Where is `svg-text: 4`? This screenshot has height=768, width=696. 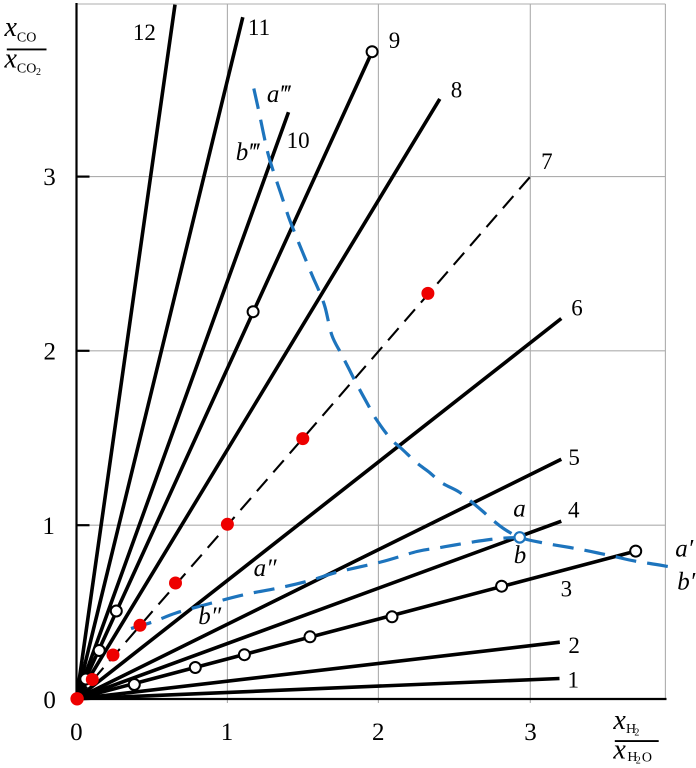 svg-text: 4 is located at coordinates (574, 510).